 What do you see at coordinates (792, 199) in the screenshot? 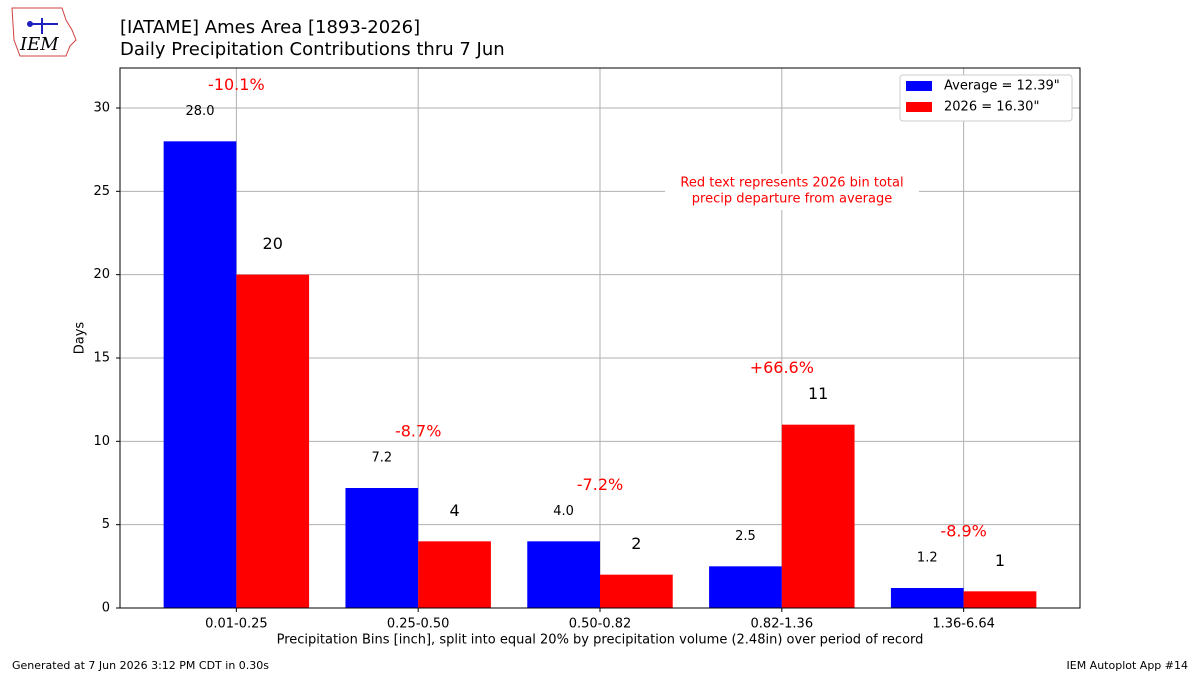
I see `note-text: precip departure from average` at bounding box center [792, 199].